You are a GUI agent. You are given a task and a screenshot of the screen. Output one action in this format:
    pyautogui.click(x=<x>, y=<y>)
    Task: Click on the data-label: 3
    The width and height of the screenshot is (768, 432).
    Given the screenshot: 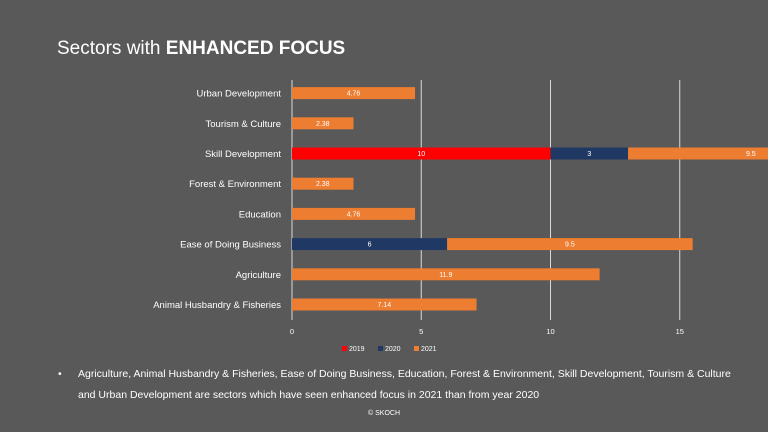 What is the action you would take?
    pyautogui.click(x=589, y=154)
    